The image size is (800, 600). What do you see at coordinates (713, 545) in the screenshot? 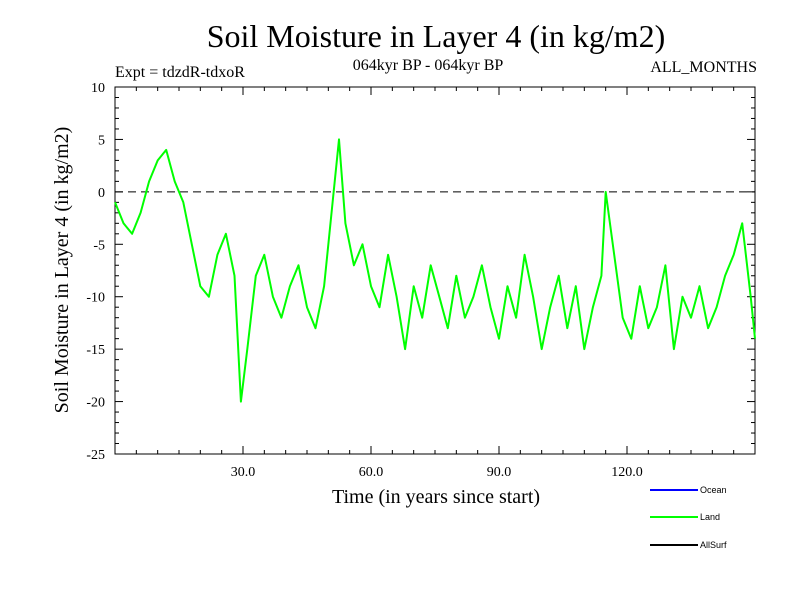
I see `legend-allsurf-label: AllSurf` at bounding box center [713, 545].